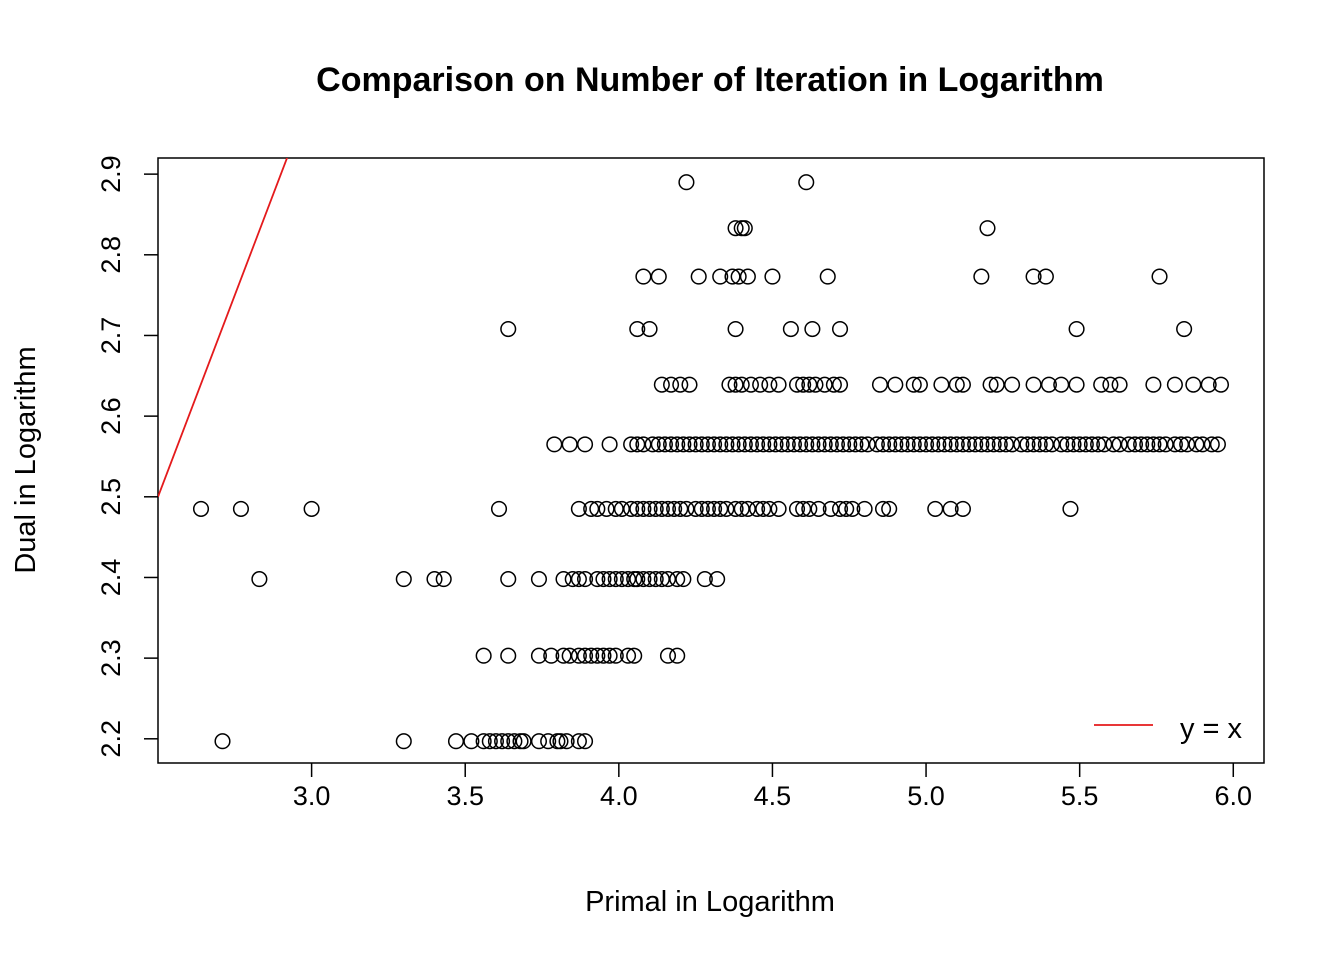  What do you see at coordinates (1080, 796) in the screenshot?
I see `x-tick-label: 5.5` at bounding box center [1080, 796].